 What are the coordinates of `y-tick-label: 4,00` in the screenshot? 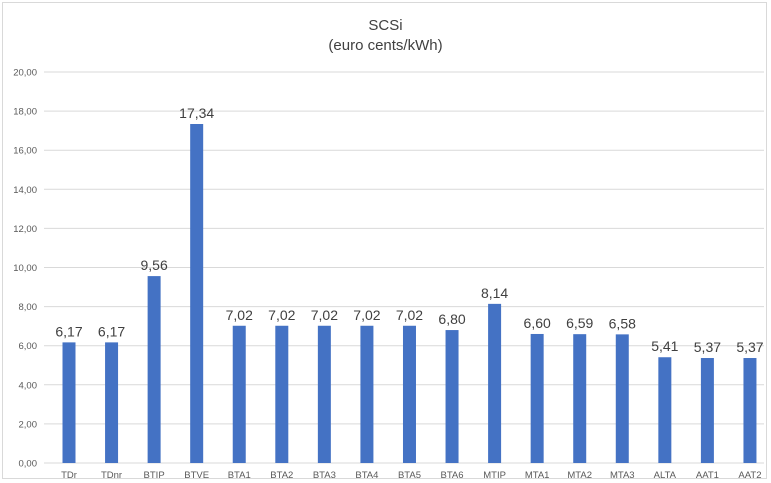 It's located at (28, 385).